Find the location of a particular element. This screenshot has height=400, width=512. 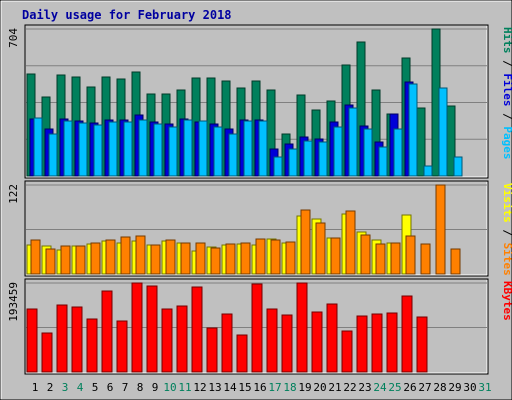

max-label-hits: 704 is located at coordinates (13, 38).